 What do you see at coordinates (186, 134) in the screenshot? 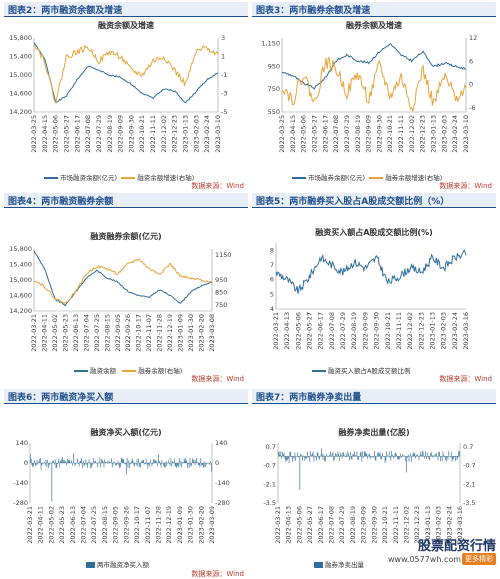
I see `x-tick-label: 2023-01-13` at bounding box center [186, 134].